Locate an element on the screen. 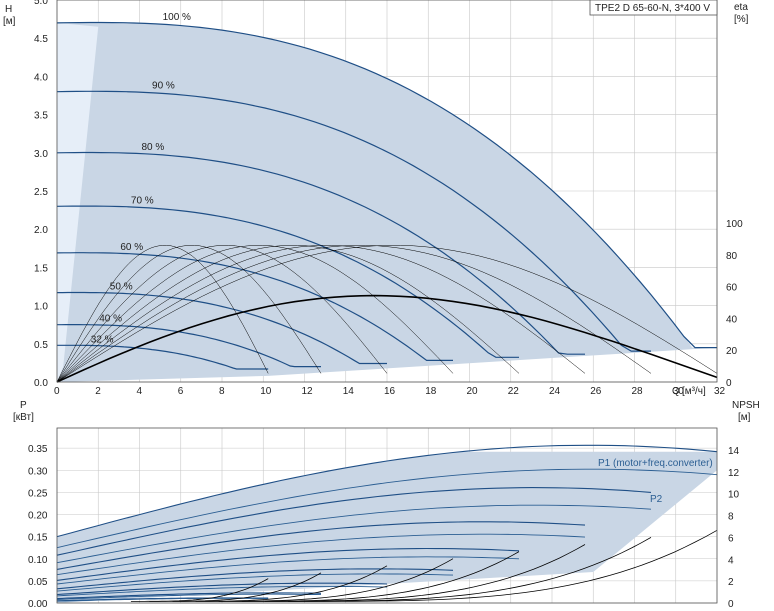 Image resolution: width=774 pixels, height=611 pixels. x-tick-labels: 0 2 4 6 8 10 12 14 16 18 20 22 24 26 28 30 32 is located at coordinates (390, 391).